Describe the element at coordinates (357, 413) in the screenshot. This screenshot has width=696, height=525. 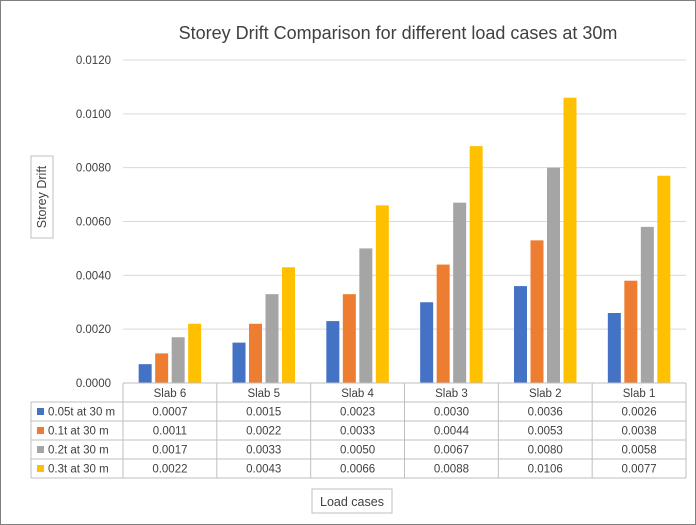
I see `table-cell: 0.0023` at that location.